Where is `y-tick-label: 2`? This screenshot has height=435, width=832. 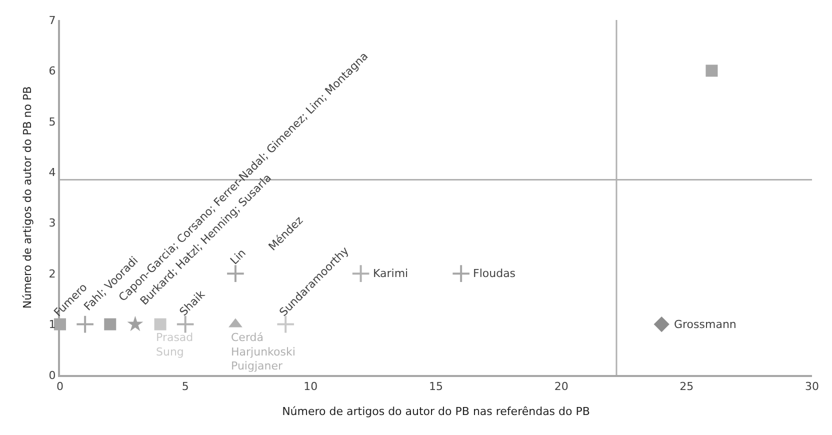
y-tick-label: 2 is located at coordinates (52, 273).